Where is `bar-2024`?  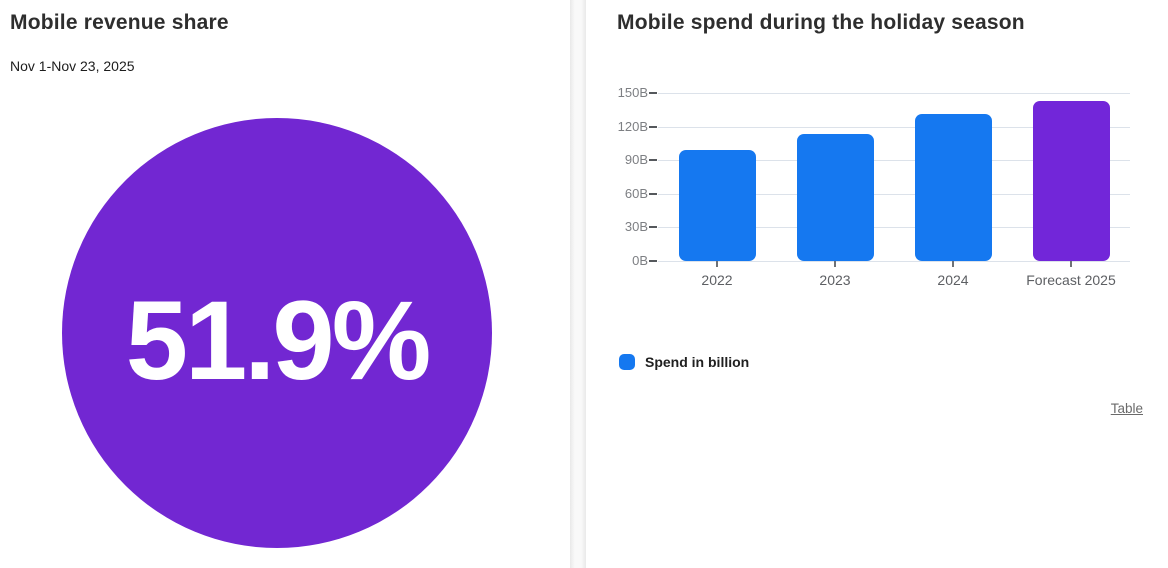 bar-2024 is located at coordinates (953, 187).